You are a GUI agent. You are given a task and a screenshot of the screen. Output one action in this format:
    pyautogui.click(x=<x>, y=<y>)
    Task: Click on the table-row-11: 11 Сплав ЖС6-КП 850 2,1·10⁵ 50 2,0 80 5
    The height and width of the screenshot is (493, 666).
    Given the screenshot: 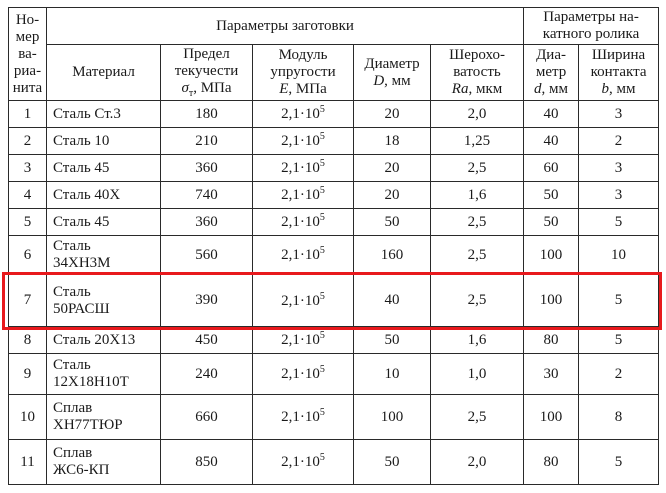 What is the action you would take?
    pyautogui.click(x=334, y=462)
    